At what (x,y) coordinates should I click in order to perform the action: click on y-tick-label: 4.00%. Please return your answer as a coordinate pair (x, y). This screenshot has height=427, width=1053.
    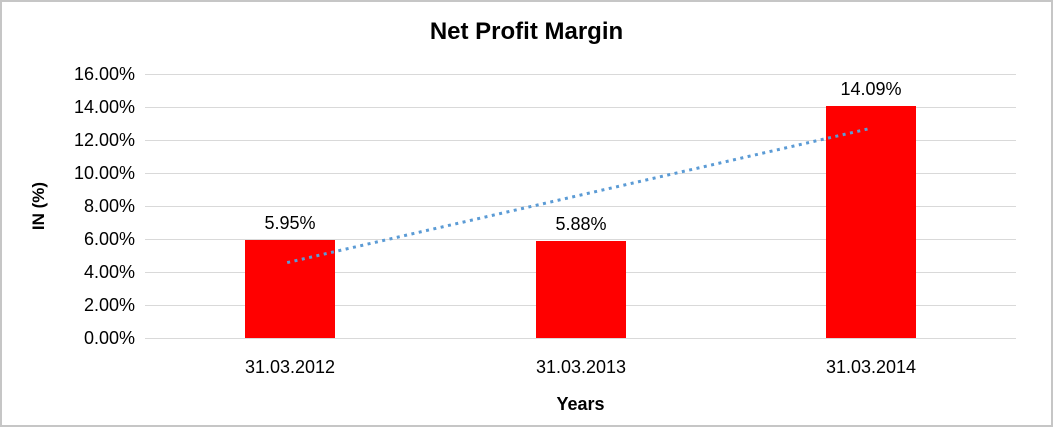
    Looking at the image, I should click on (109, 272).